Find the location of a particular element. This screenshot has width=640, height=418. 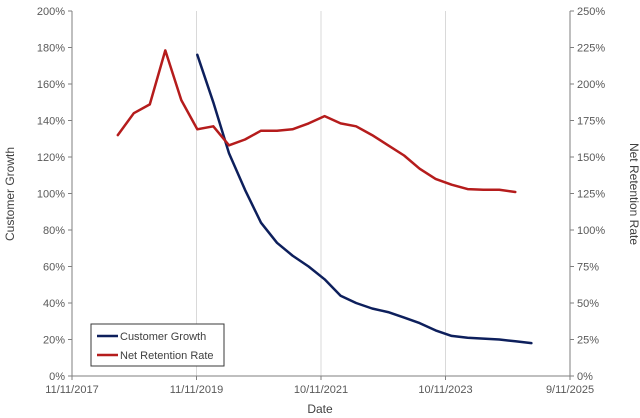

y-tick-label: 140% is located at coordinates (51, 122).